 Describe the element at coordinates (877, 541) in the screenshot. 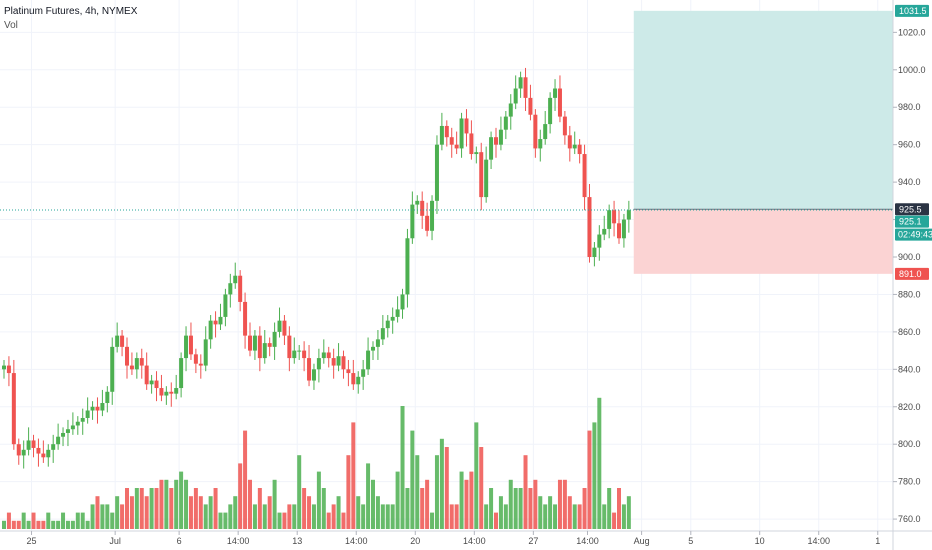

I see `time-tick-label: 1` at that location.